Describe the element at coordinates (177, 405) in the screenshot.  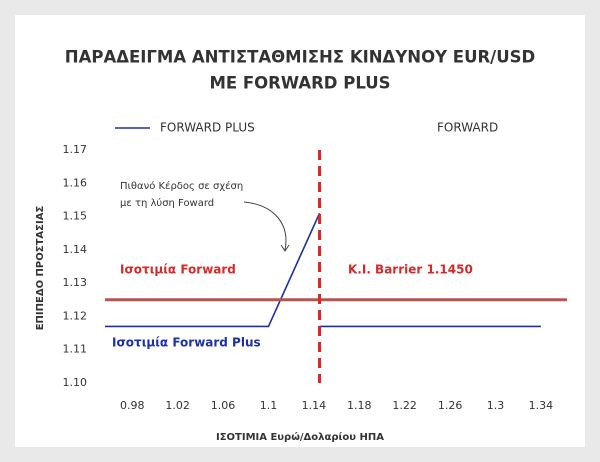
I see `x-tick-label: 1.02` at that location.